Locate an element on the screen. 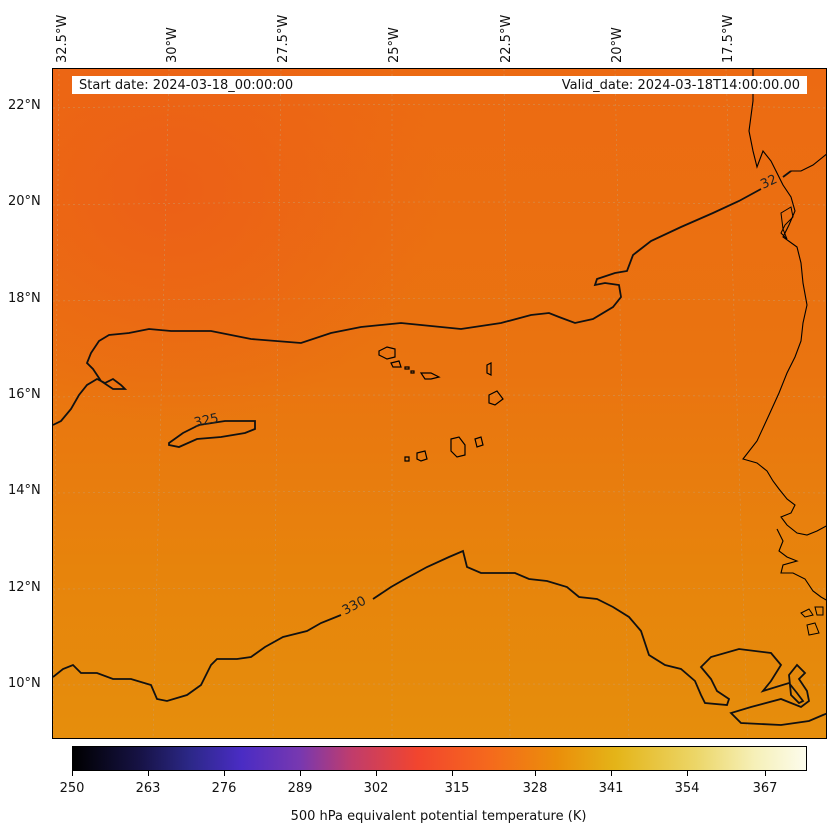 The height and width of the screenshot is (836, 837). latitude-label: 18°N is located at coordinates (24, 298).